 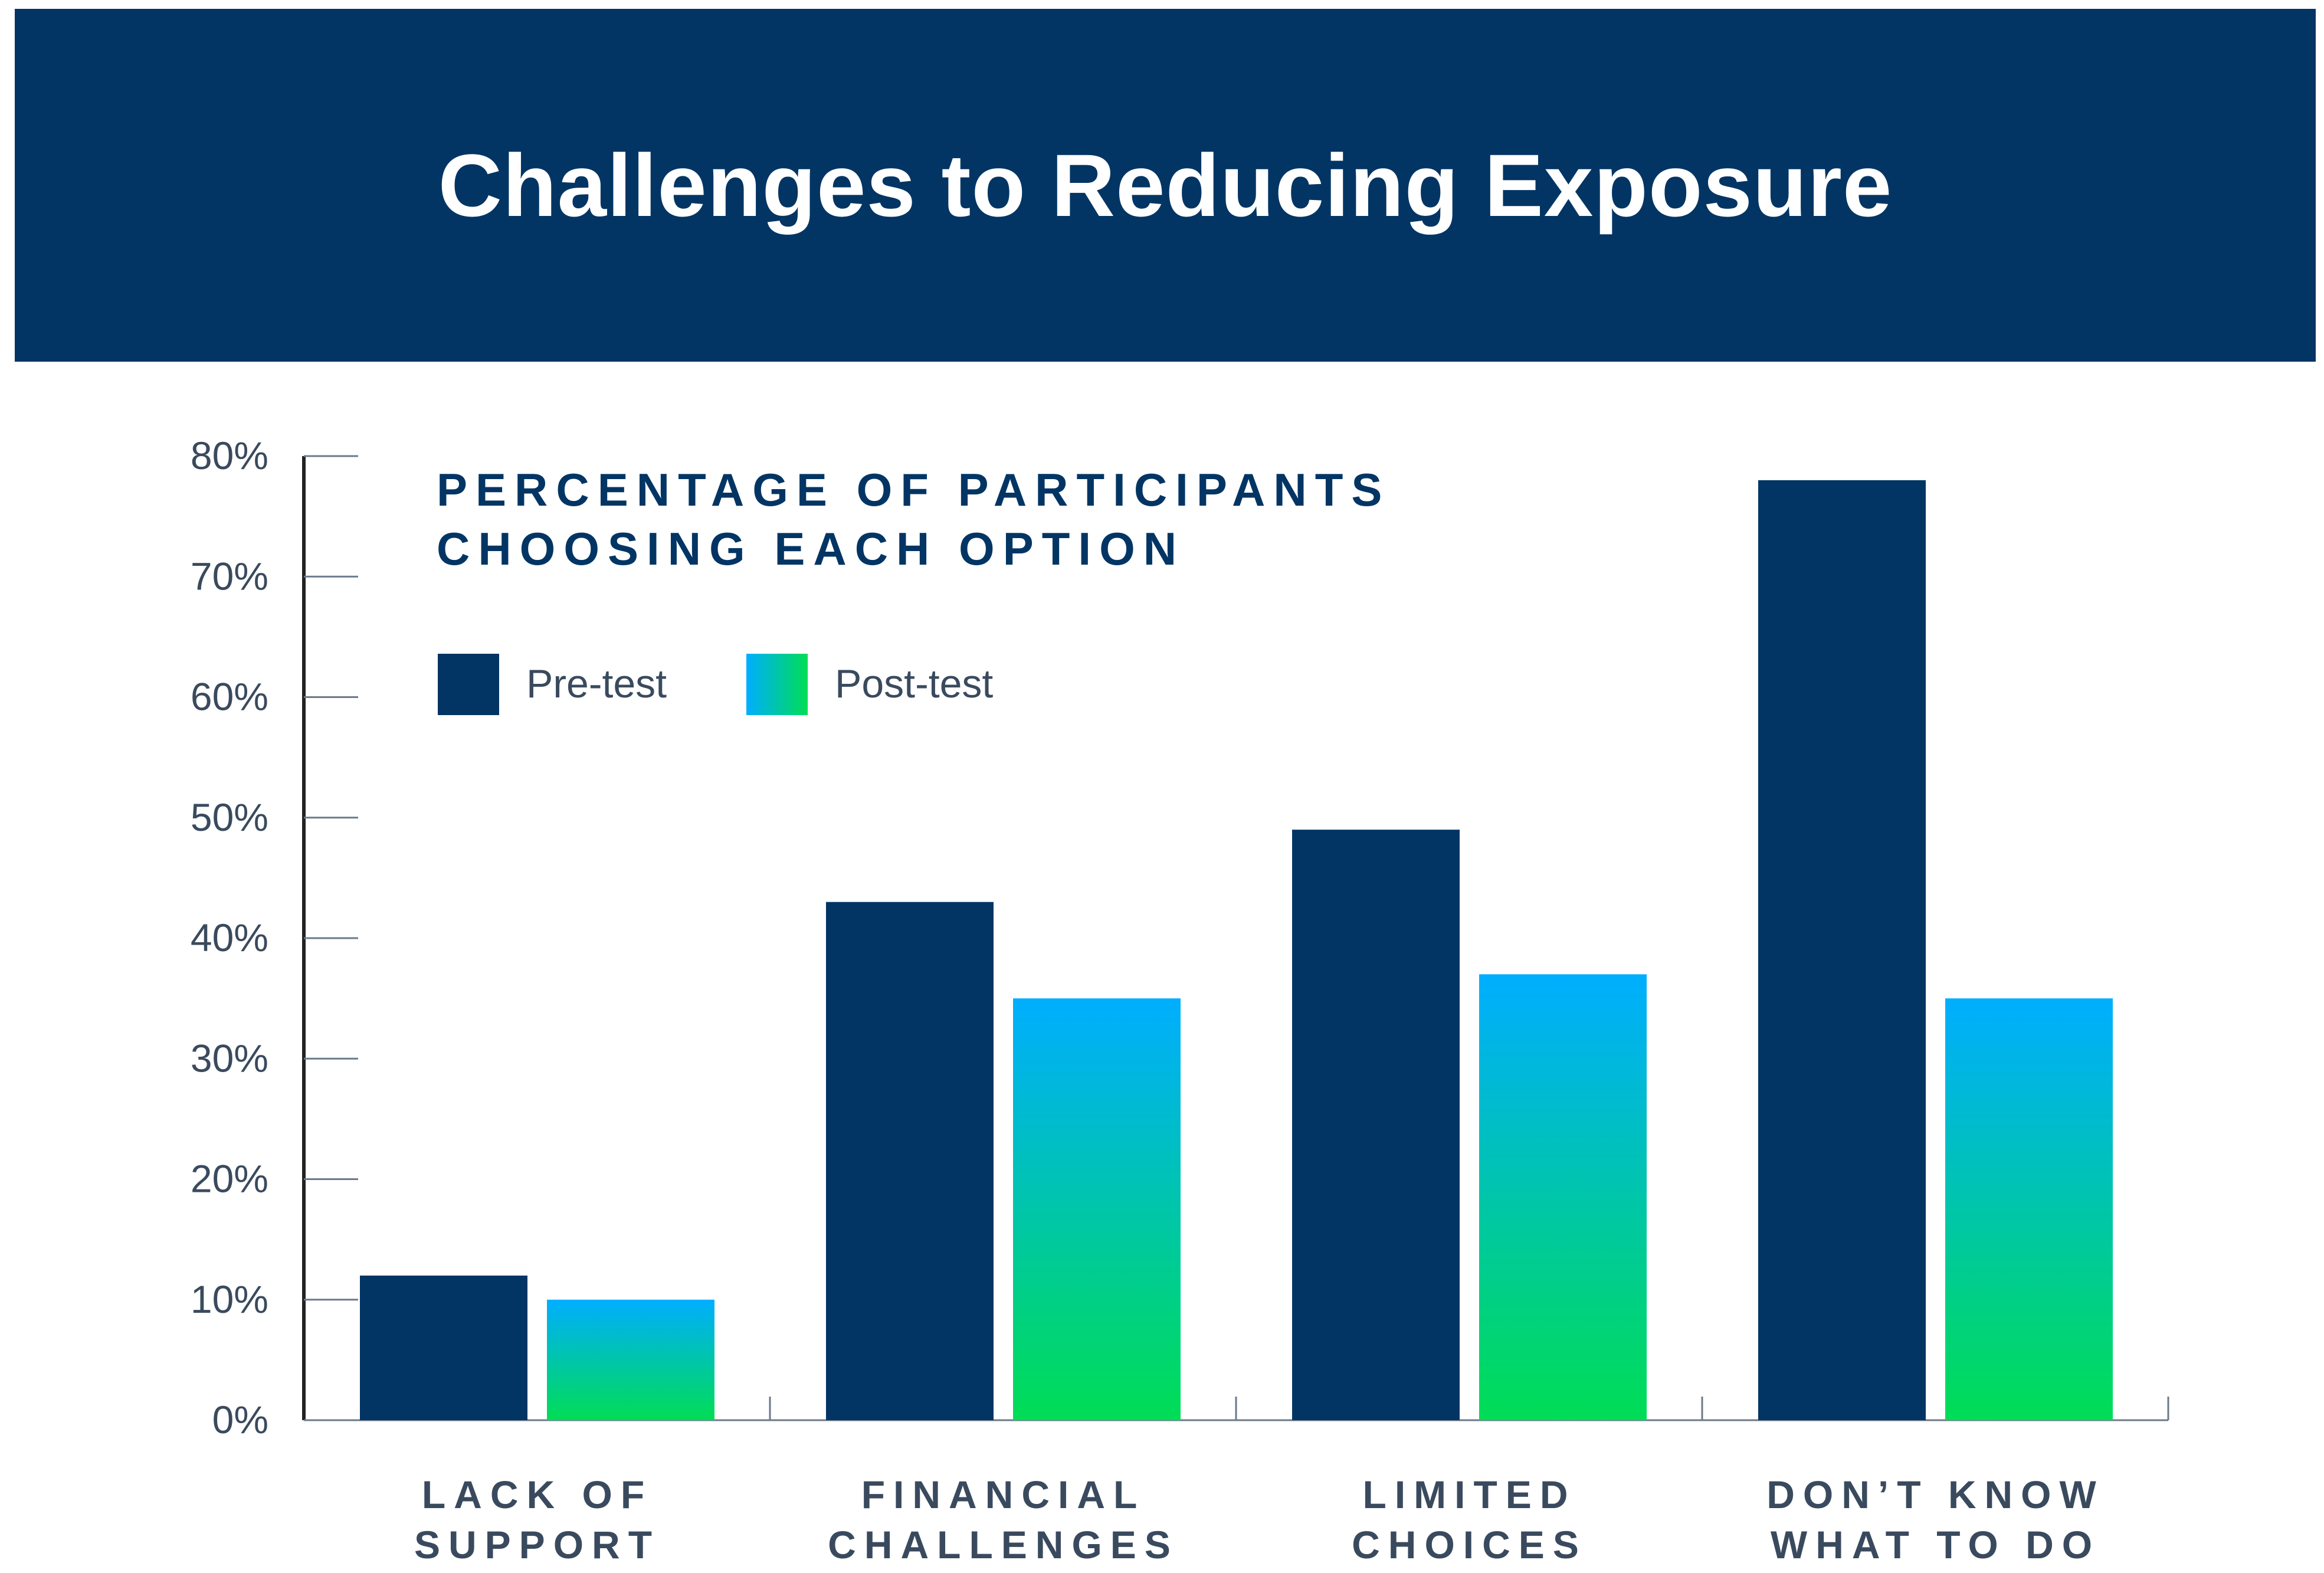 What do you see at coordinates (914, 683) in the screenshot?
I see `legend-label: Post-test` at bounding box center [914, 683].